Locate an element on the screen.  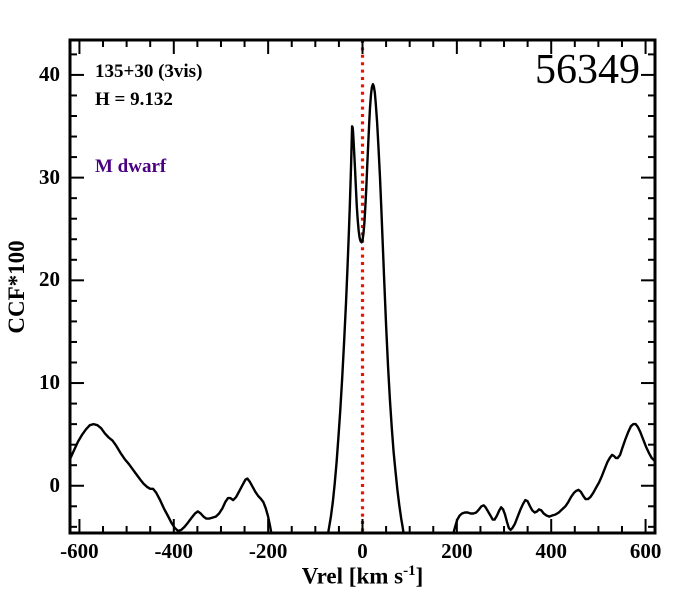
x-axis-title: Vrel [km s-1] is located at coordinates (362, 576).